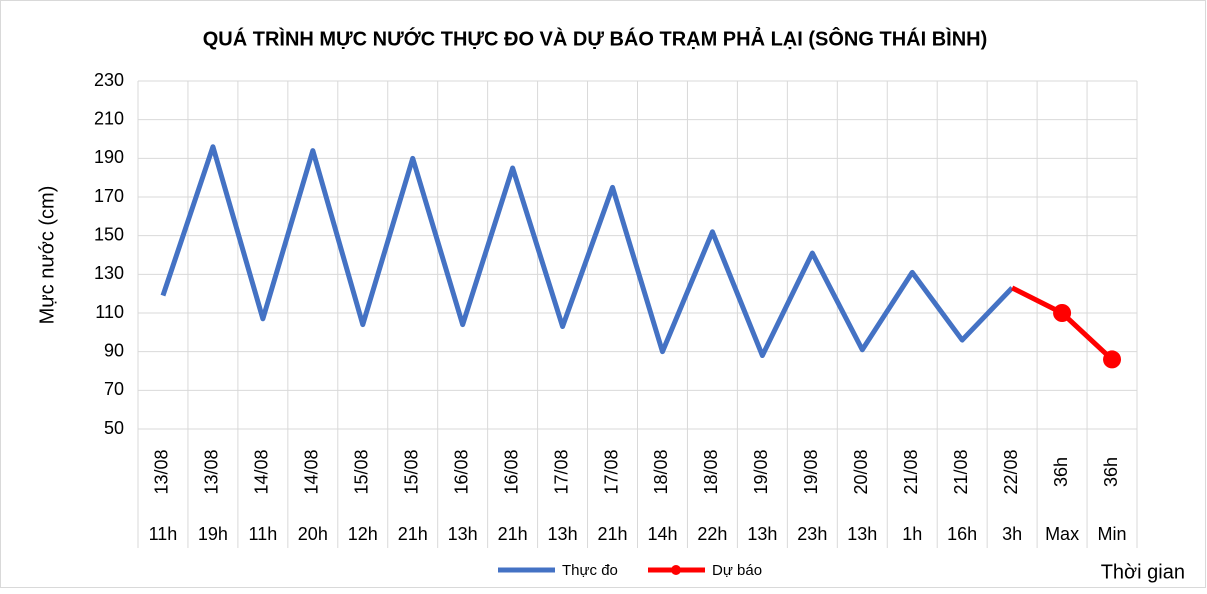 This screenshot has height=594, width=1207. Describe the element at coordinates (109, 273) in the screenshot. I see `y-tick-label: 130` at that location.